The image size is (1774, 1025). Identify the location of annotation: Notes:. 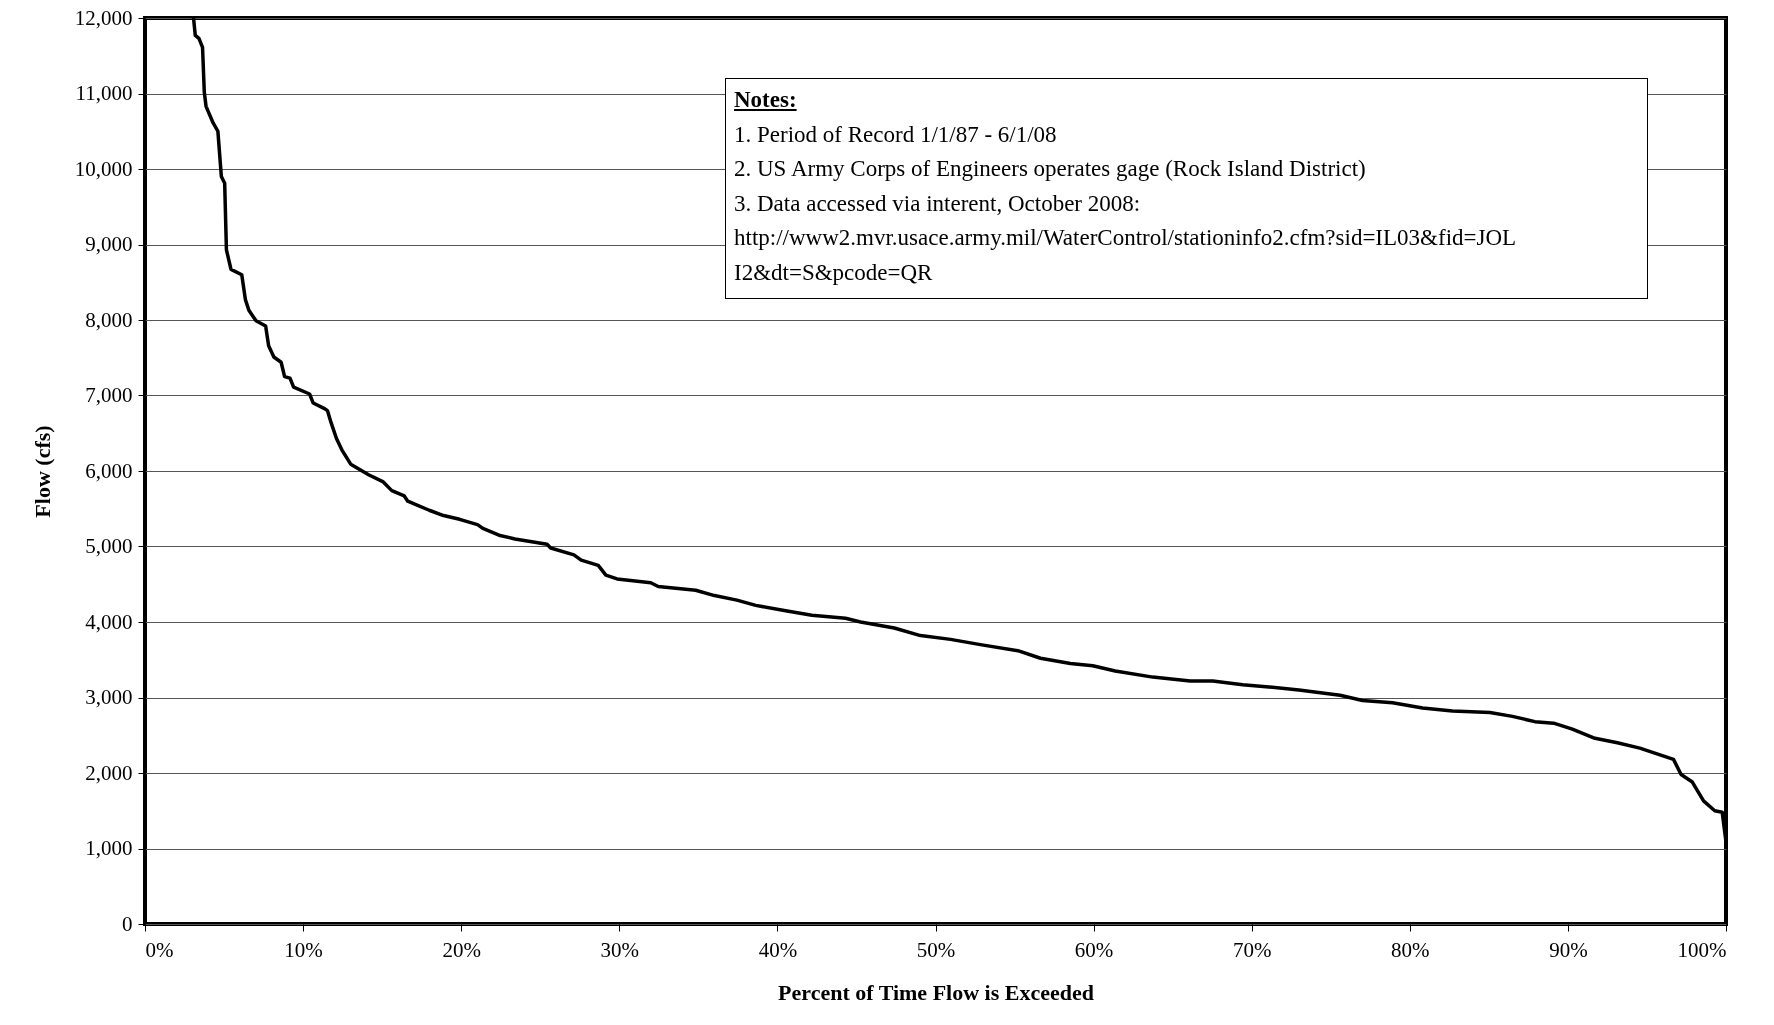
(766, 100).